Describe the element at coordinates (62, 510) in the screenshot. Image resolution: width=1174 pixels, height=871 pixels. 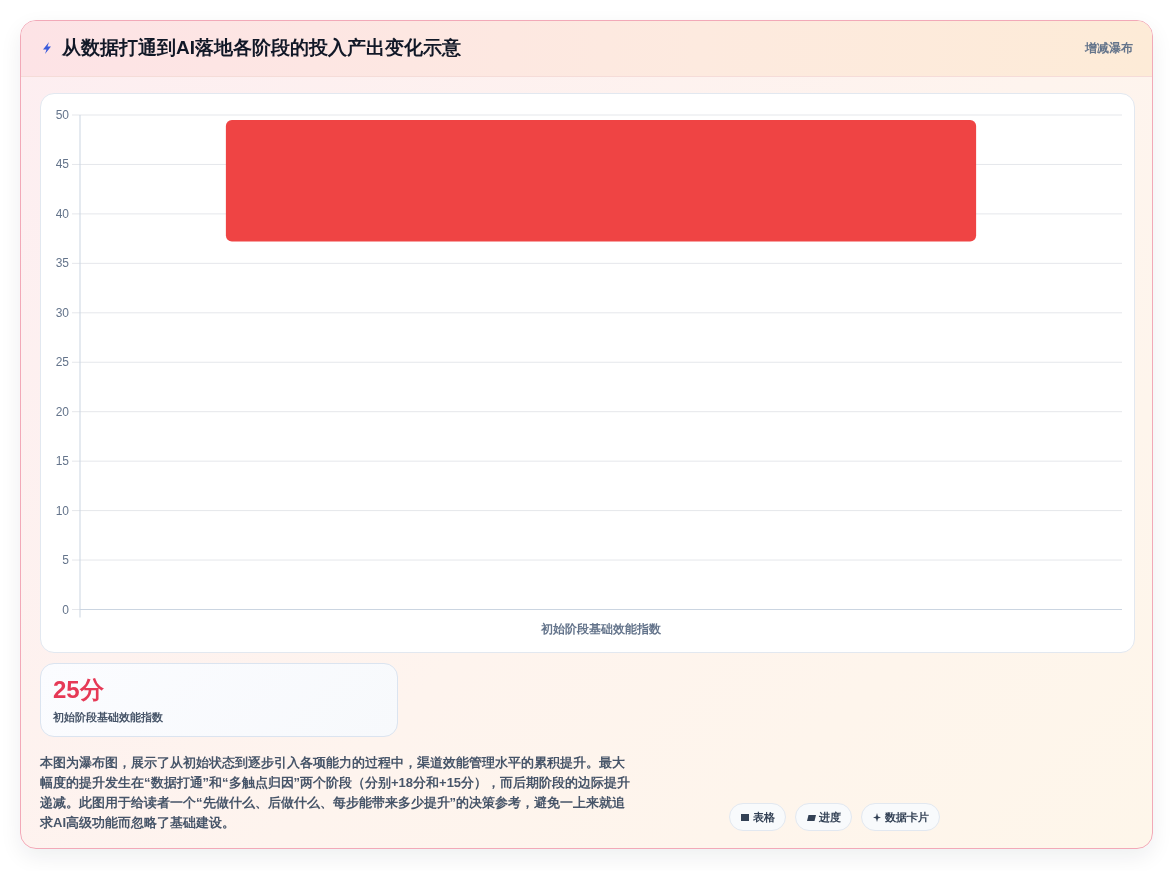
I see `y-tick-label: 10` at that location.